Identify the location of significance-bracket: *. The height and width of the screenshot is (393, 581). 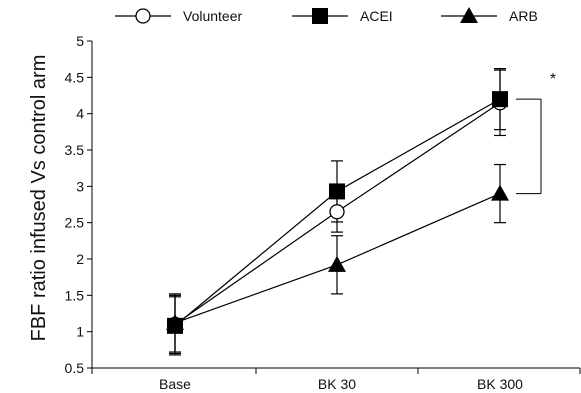
(536, 133).